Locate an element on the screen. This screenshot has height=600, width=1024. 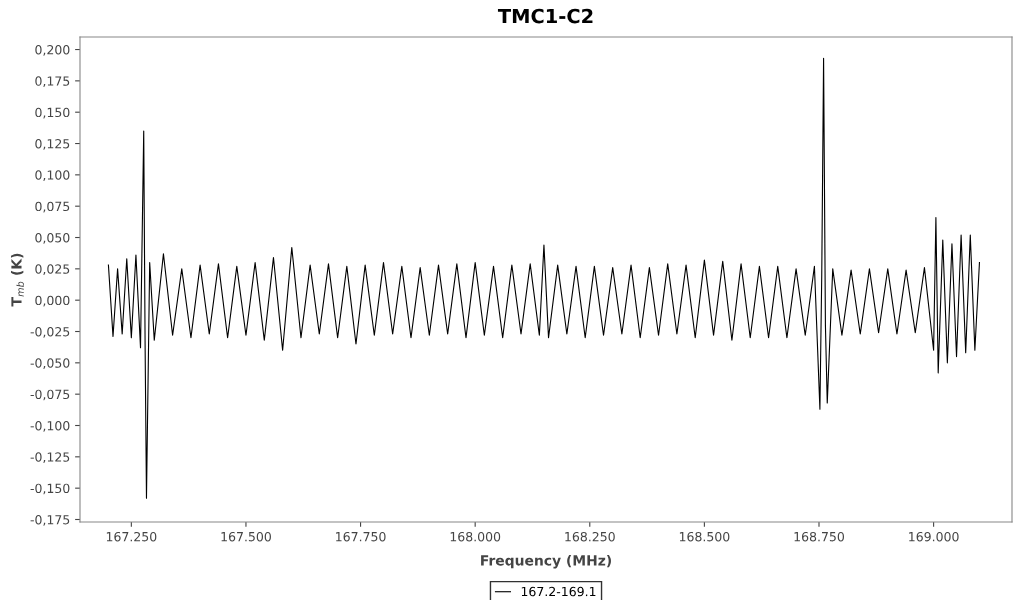
x-tick-label: 168.750 is located at coordinates (819, 536).